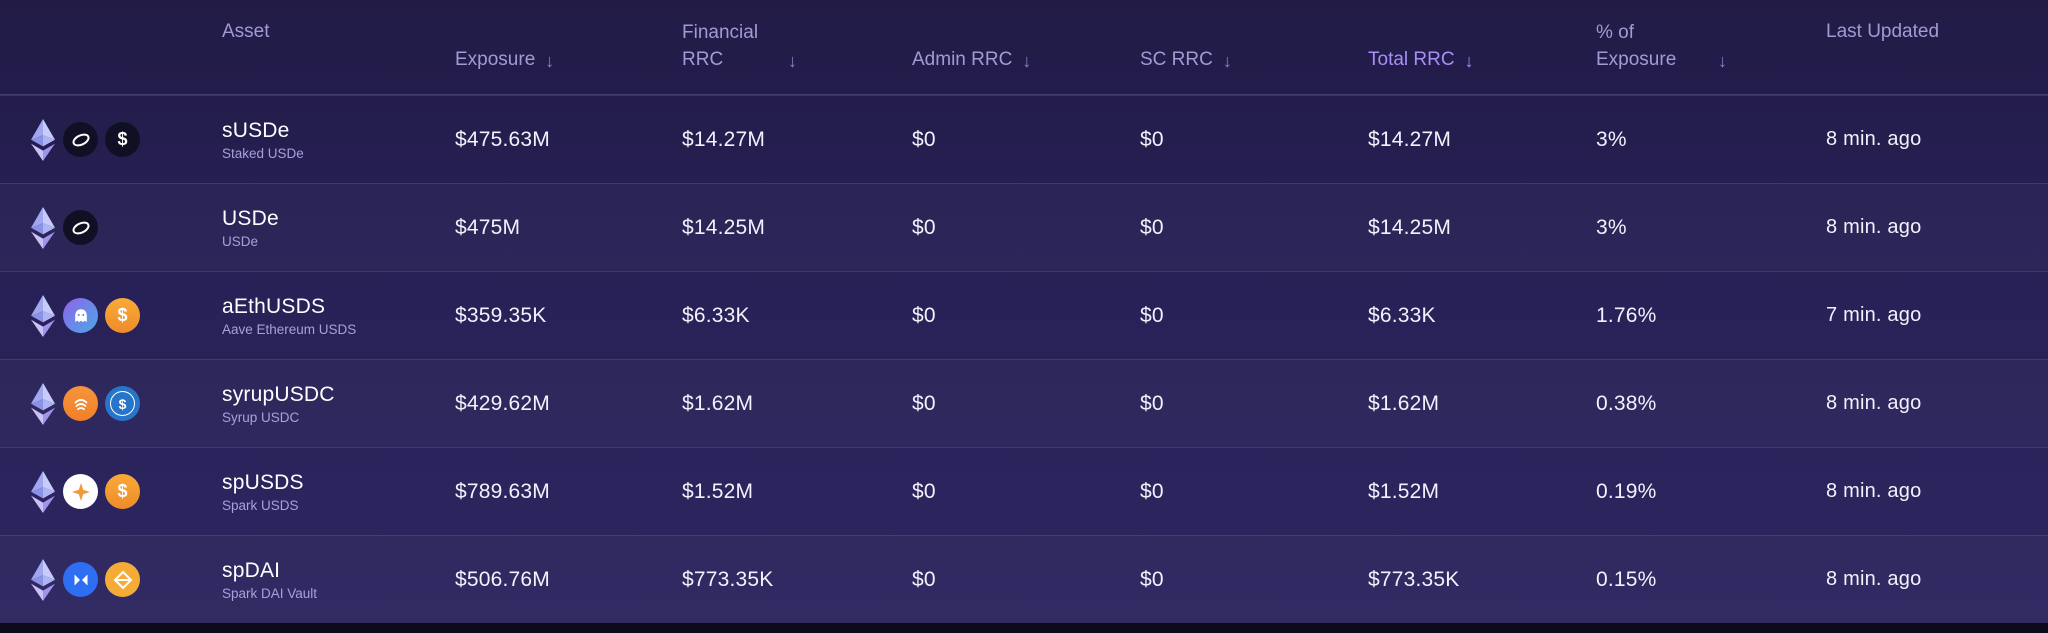 The image size is (2048, 633). What do you see at coordinates (488, 227) in the screenshot?
I see `exposure-value: $475M` at bounding box center [488, 227].